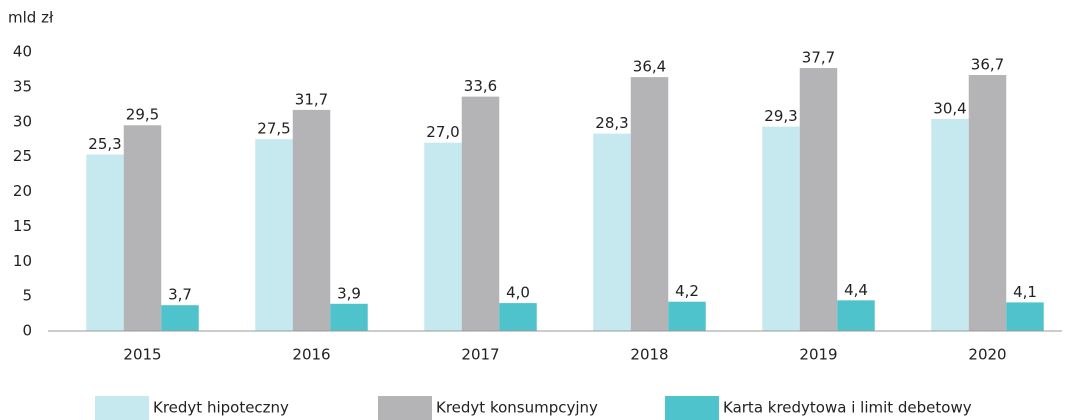 The width and height of the screenshot is (1072, 420). I want to click on x-tick-label: 2019, so click(818, 355).